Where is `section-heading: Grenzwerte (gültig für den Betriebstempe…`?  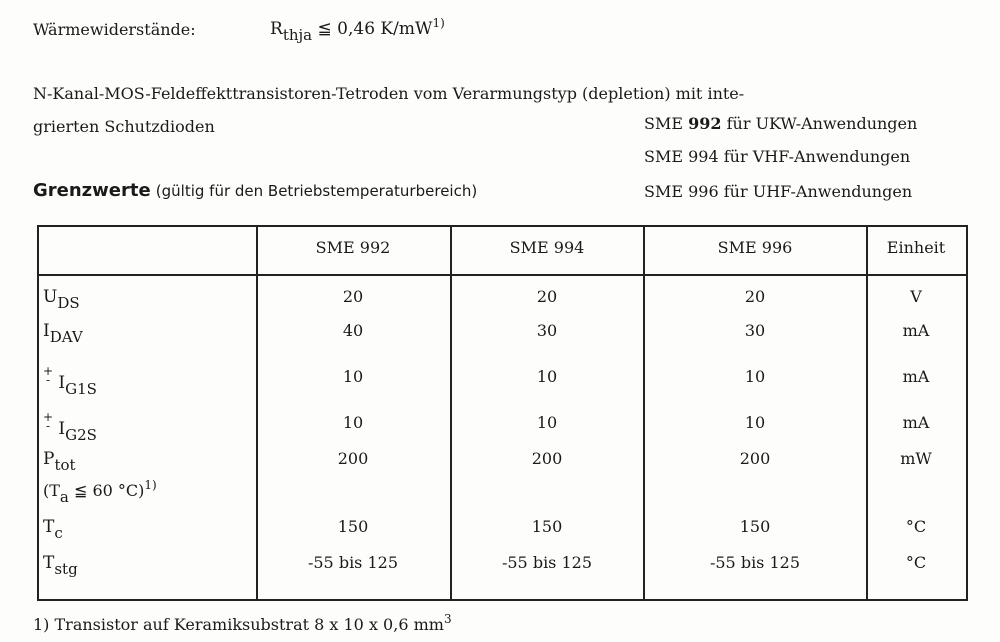 section-heading: Grenzwerte (gültig für den Betriebstempe… is located at coordinates (255, 190).